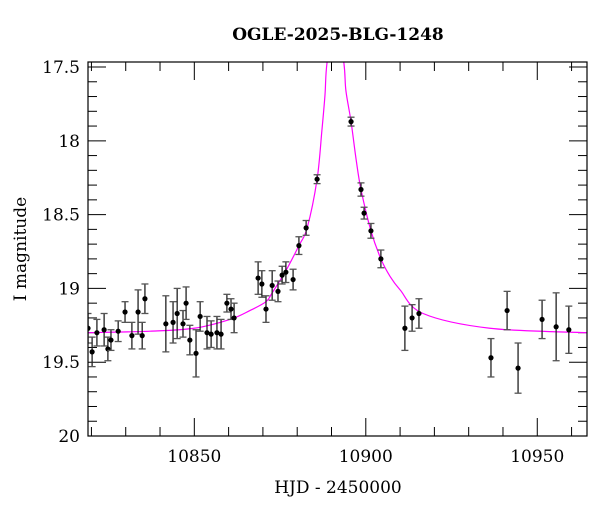  What do you see at coordinates (69, 437) in the screenshot?
I see `y-tick-label: 20` at bounding box center [69, 437].